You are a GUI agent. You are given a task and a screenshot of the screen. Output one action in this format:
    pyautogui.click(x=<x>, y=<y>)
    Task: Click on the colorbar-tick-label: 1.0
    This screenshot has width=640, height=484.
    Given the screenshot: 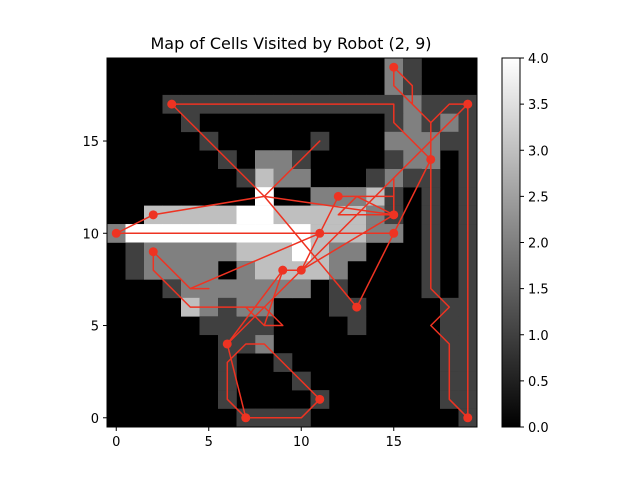 What is the action you would take?
    pyautogui.click(x=538, y=336)
    